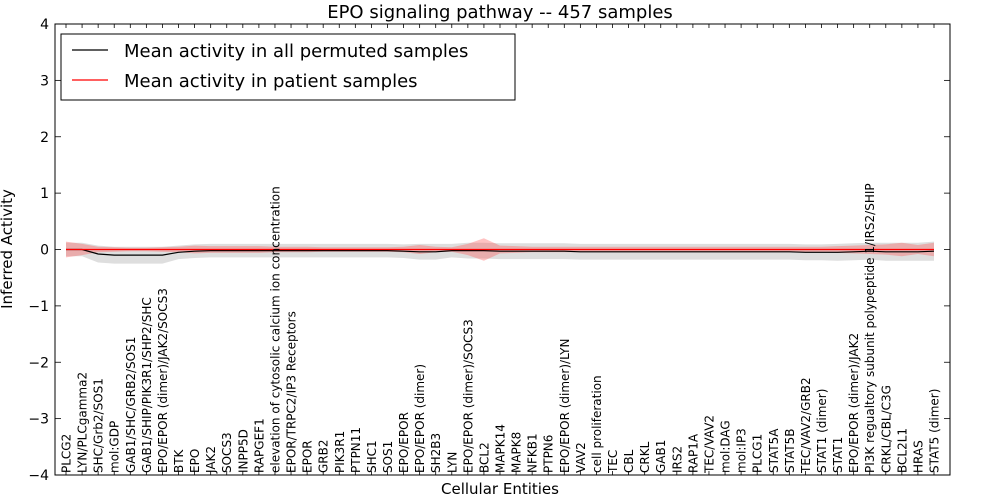 This screenshot has height=500, width=1000. What do you see at coordinates (44, 25) in the screenshot?
I see `ytick-label: 4` at bounding box center [44, 25].